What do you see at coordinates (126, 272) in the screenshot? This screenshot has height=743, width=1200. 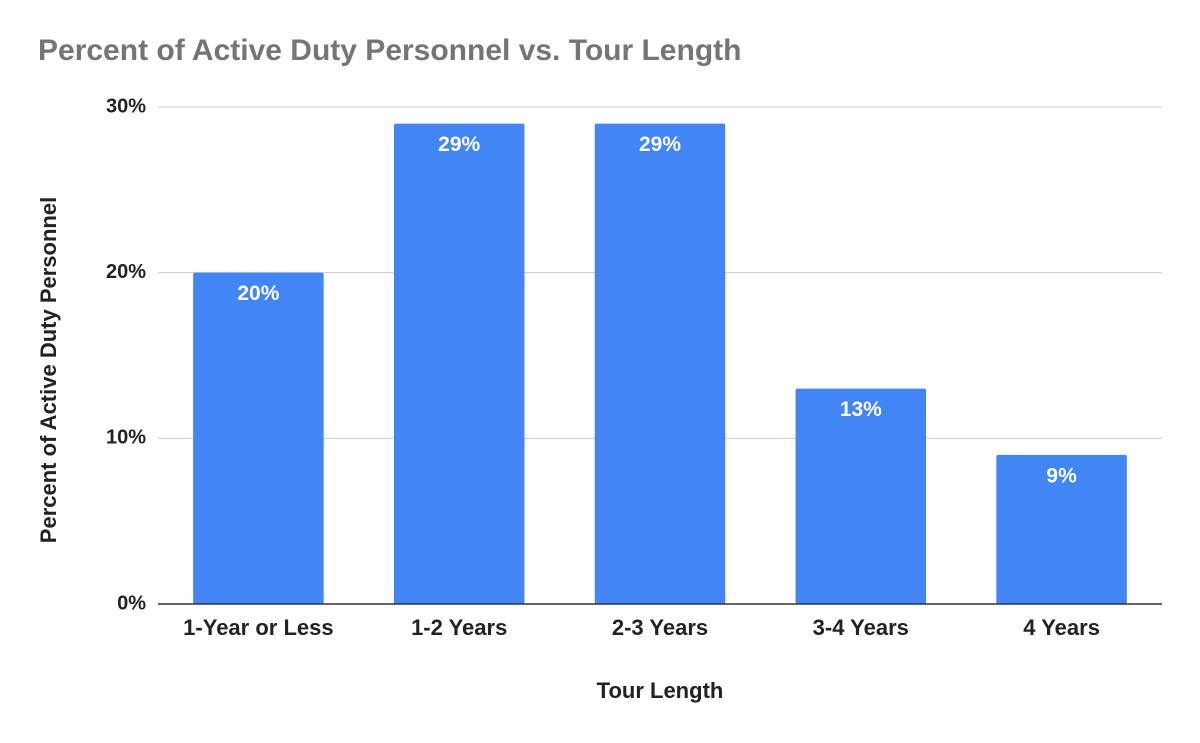 I see `y-tick-label: 20%` at bounding box center [126, 272].